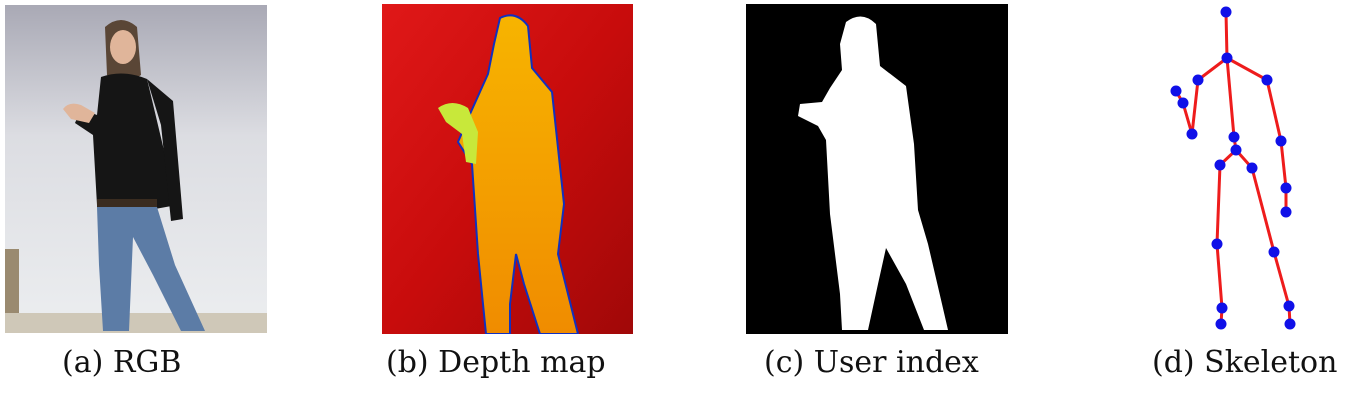 Image resolution: width=1359 pixels, height=401 pixels. I want to click on arm-right, so click(165, 150).